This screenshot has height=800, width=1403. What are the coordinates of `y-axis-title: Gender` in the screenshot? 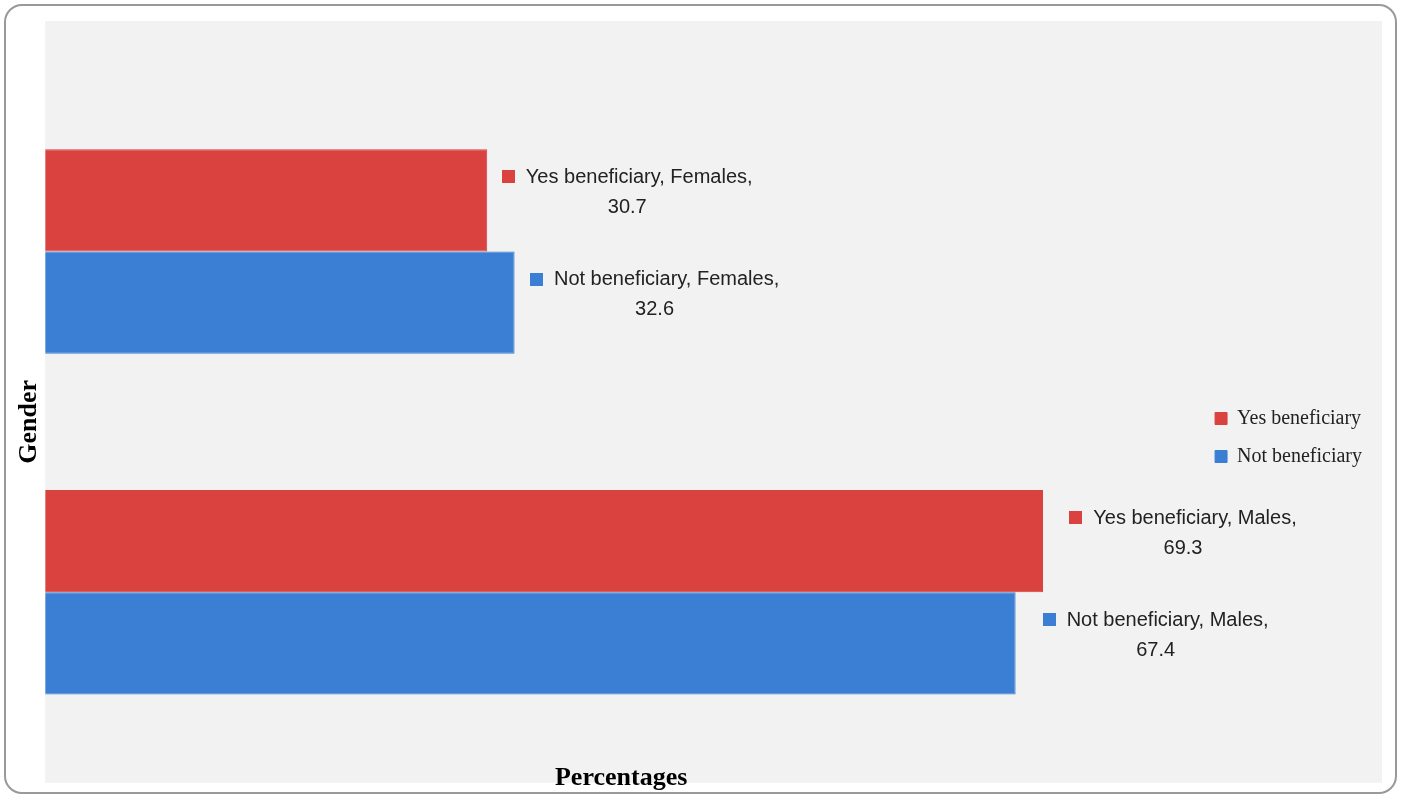 It's located at (28, 422).